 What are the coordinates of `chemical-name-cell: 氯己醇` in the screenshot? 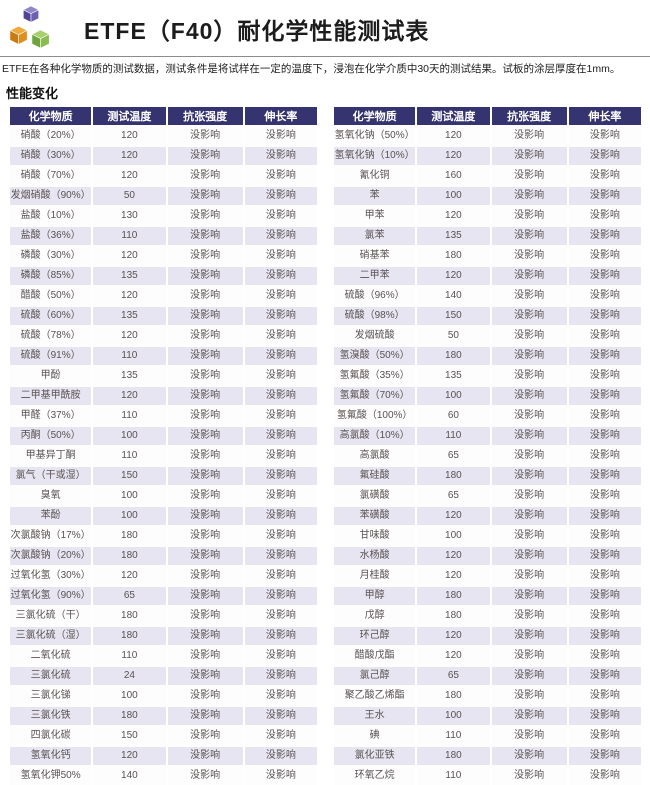 It's located at (375, 676).